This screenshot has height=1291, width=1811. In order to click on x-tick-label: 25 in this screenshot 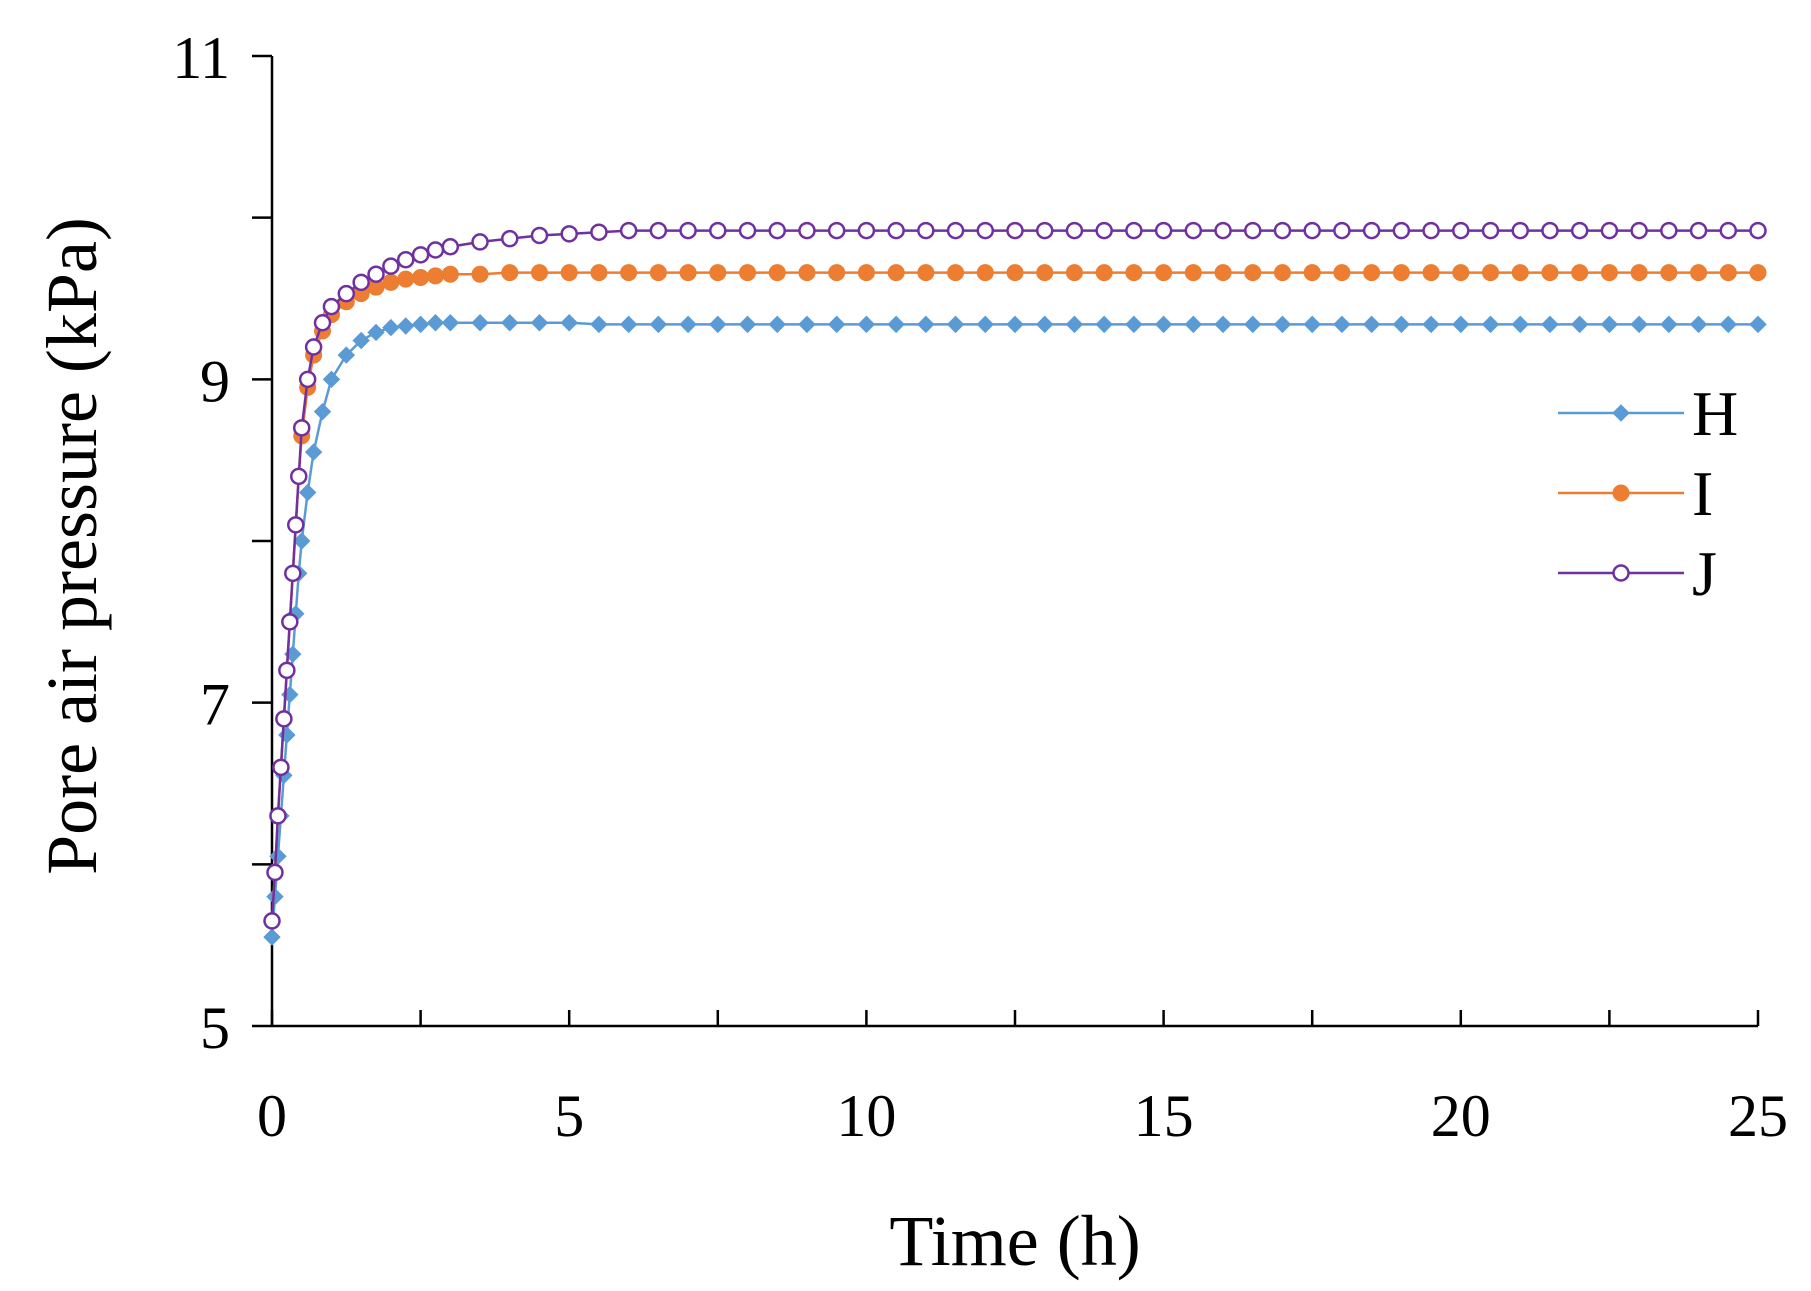, I will do `click(1758, 1116)`.